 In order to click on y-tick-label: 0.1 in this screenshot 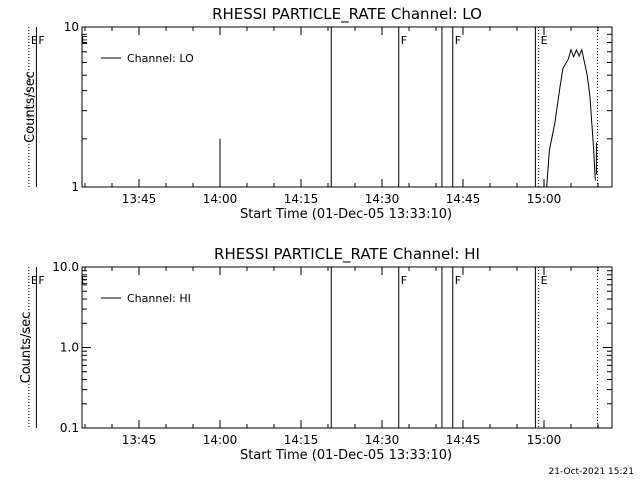, I will do `click(69, 428)`.